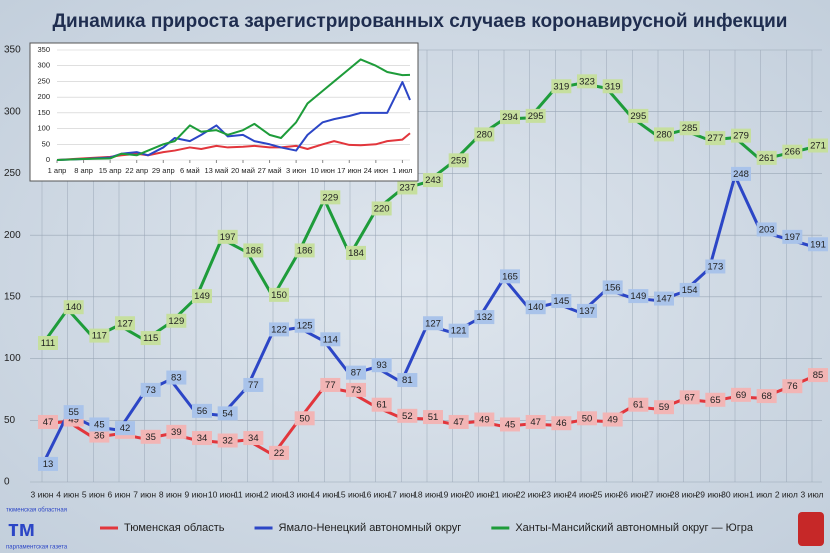  What do you see at coordinates (67, 494) in the screenshot?
I see `x-tick-label: 4 июн` at bounding box center [67, 494].